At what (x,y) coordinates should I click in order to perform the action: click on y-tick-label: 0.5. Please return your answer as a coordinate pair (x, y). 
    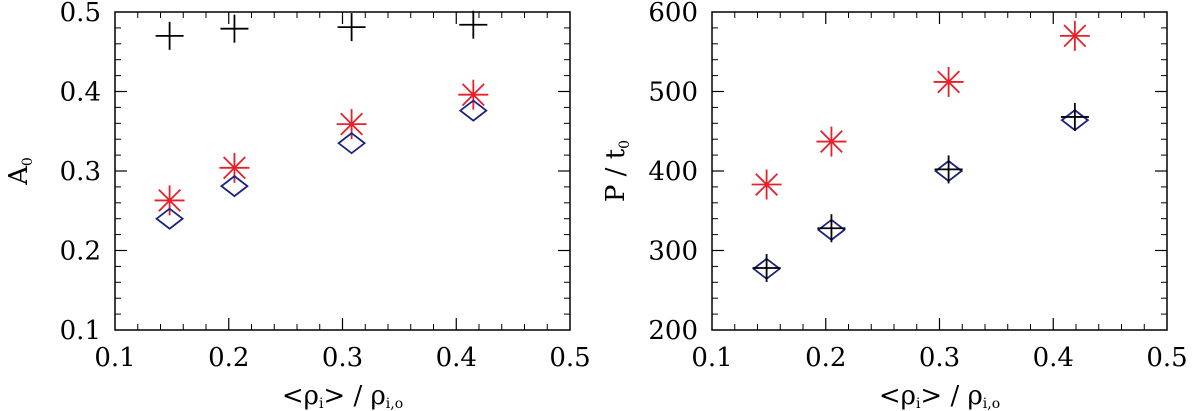
    Looking at the image, I should click on (80, 14).